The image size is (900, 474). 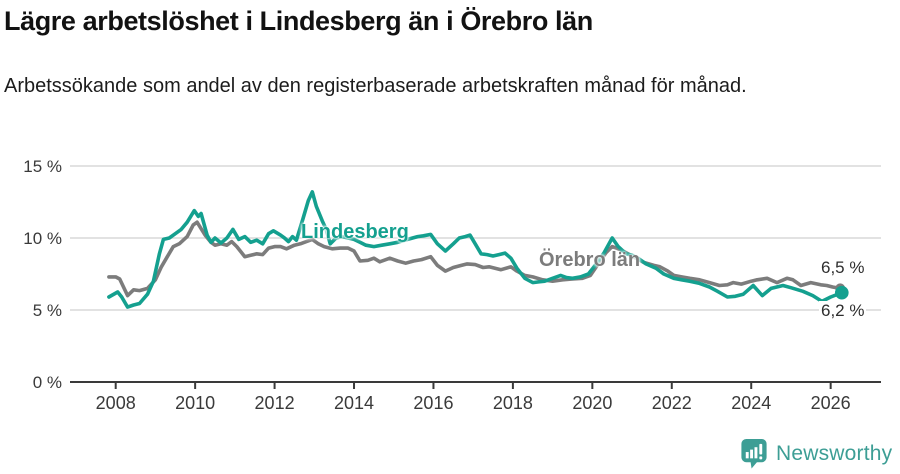 I want to click on end-value-label-lindesberg: 6,2 %, so click(x=843, y=311).